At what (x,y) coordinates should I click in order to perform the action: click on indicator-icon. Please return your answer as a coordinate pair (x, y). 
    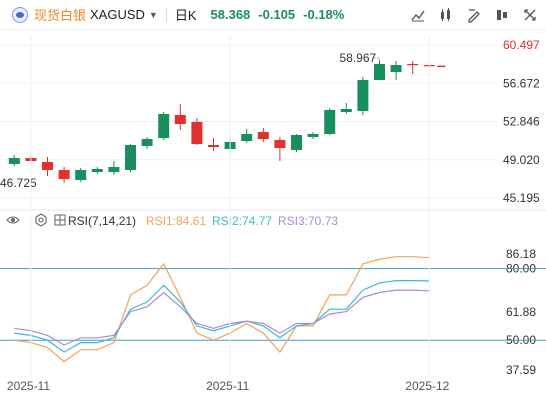
    Looking at the image, I should click on (446, 15).